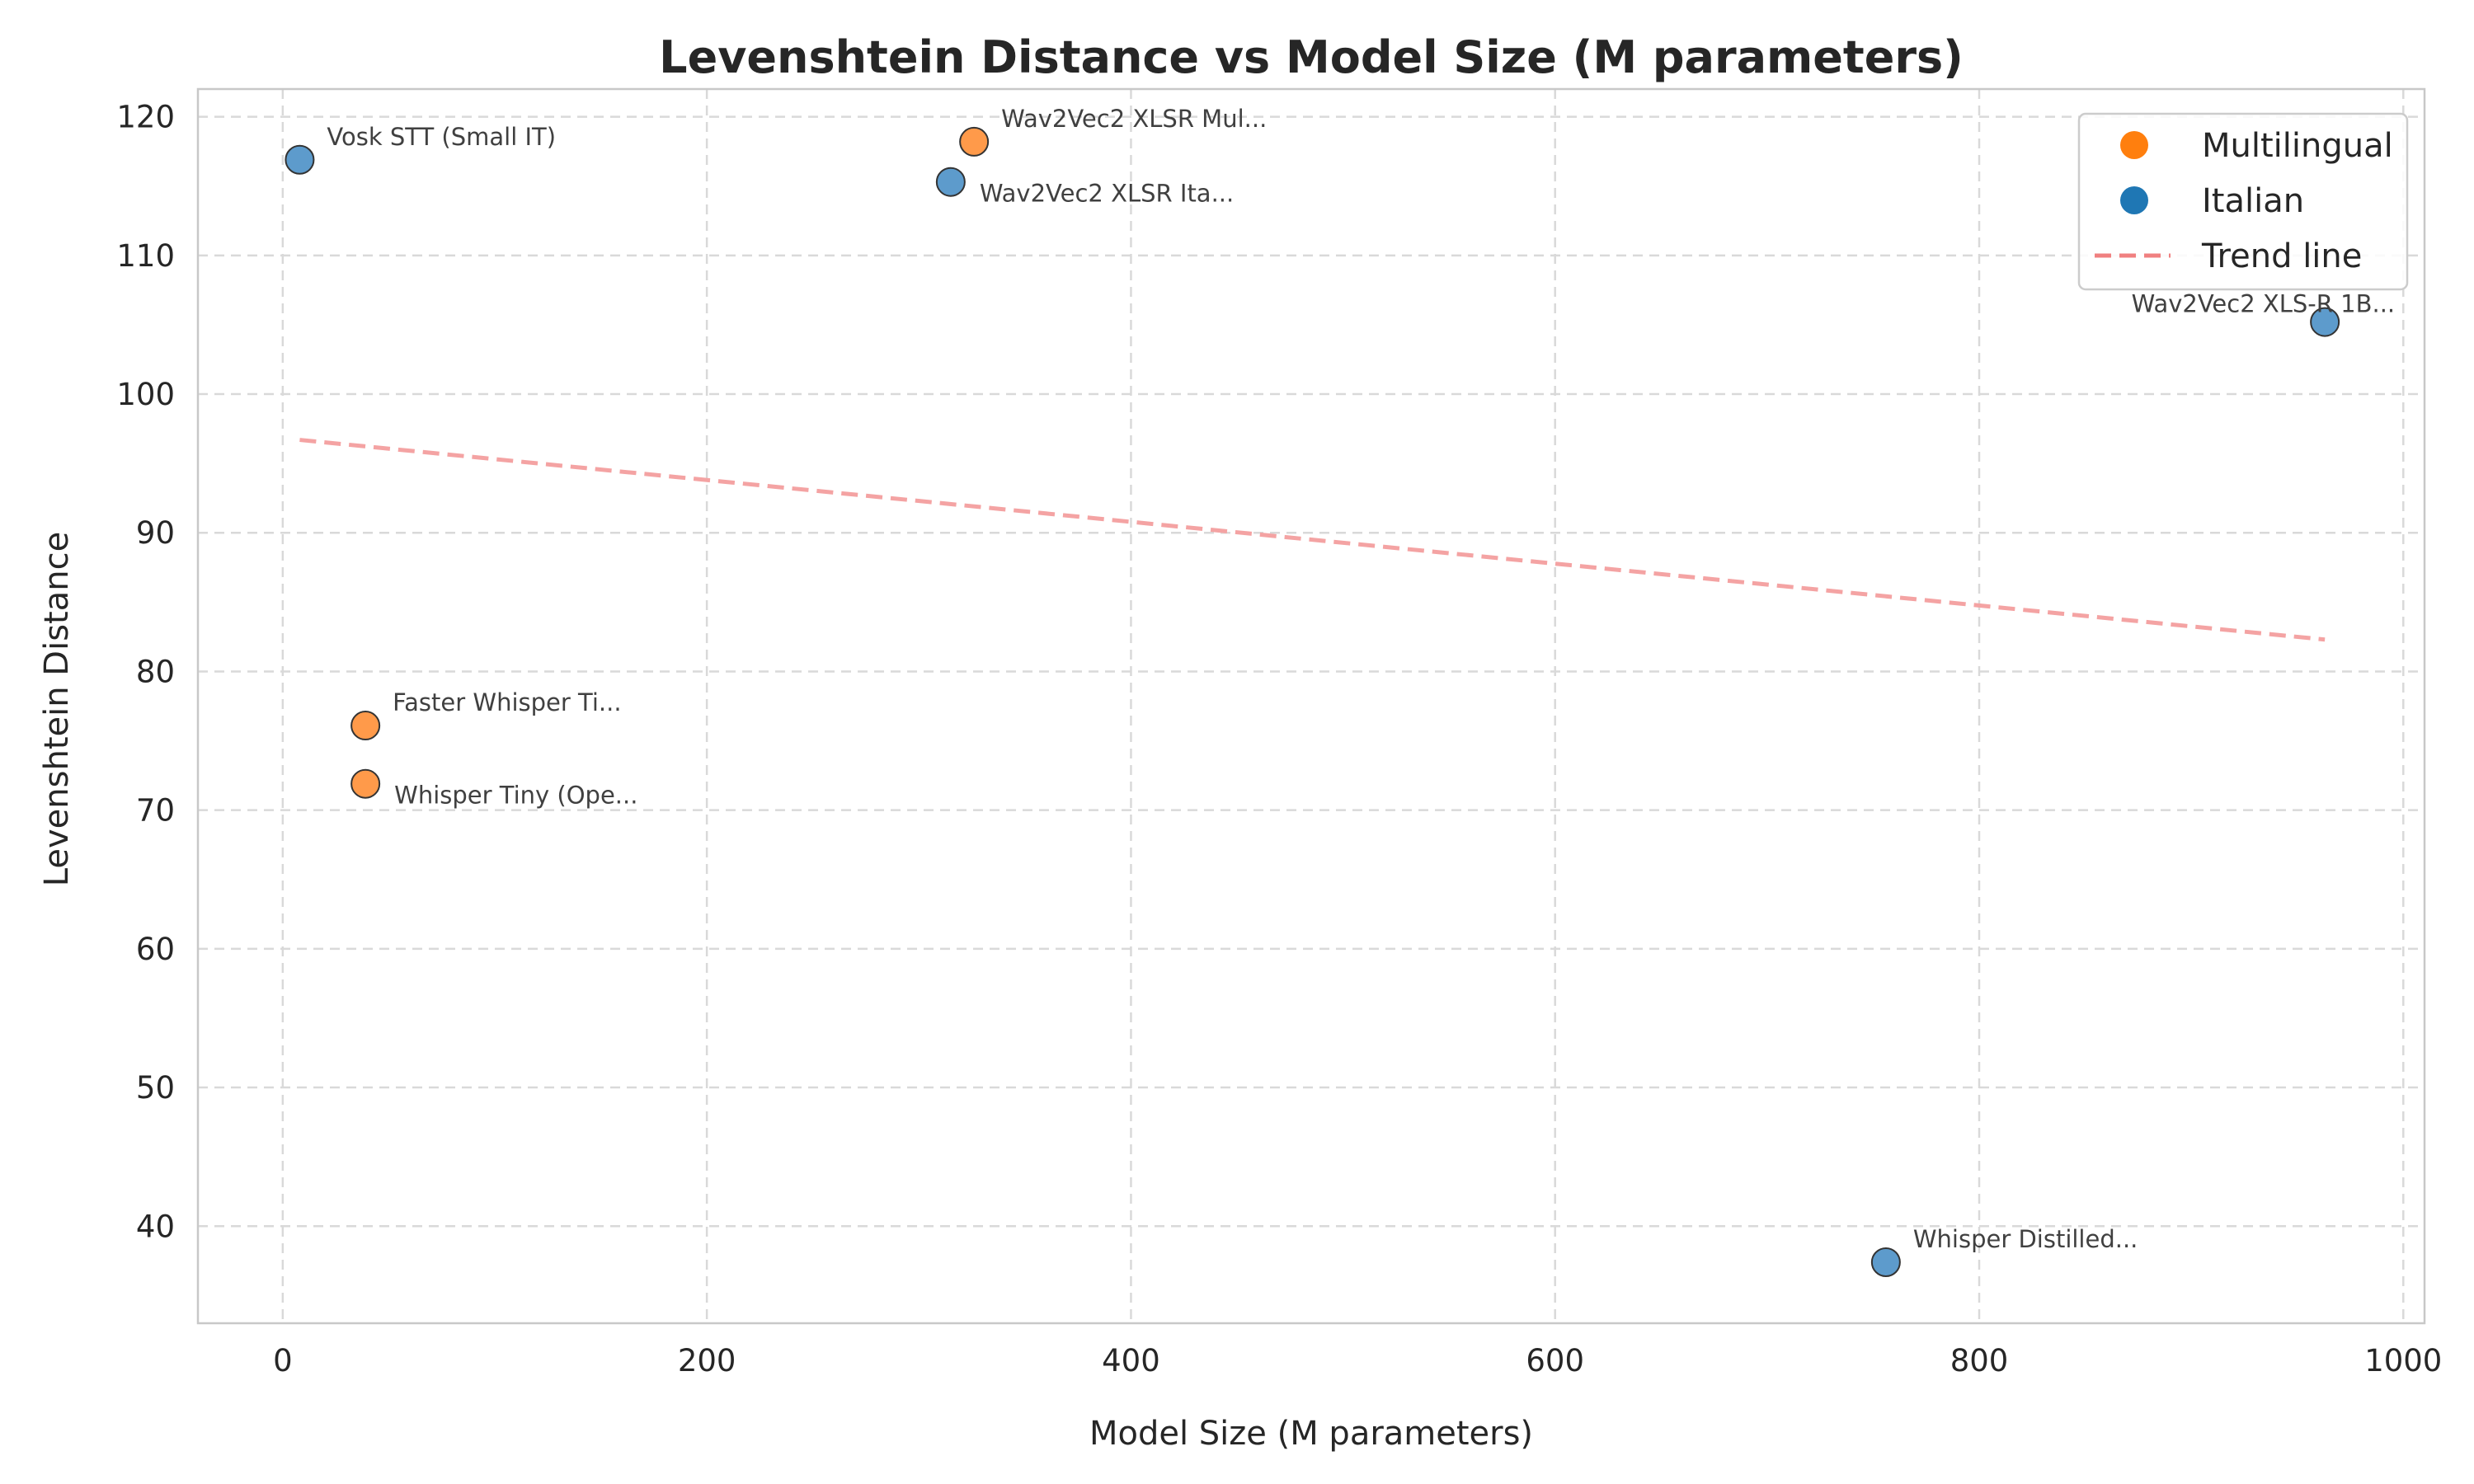  I want to click on legend-label: Italian, so click(2253, 201).